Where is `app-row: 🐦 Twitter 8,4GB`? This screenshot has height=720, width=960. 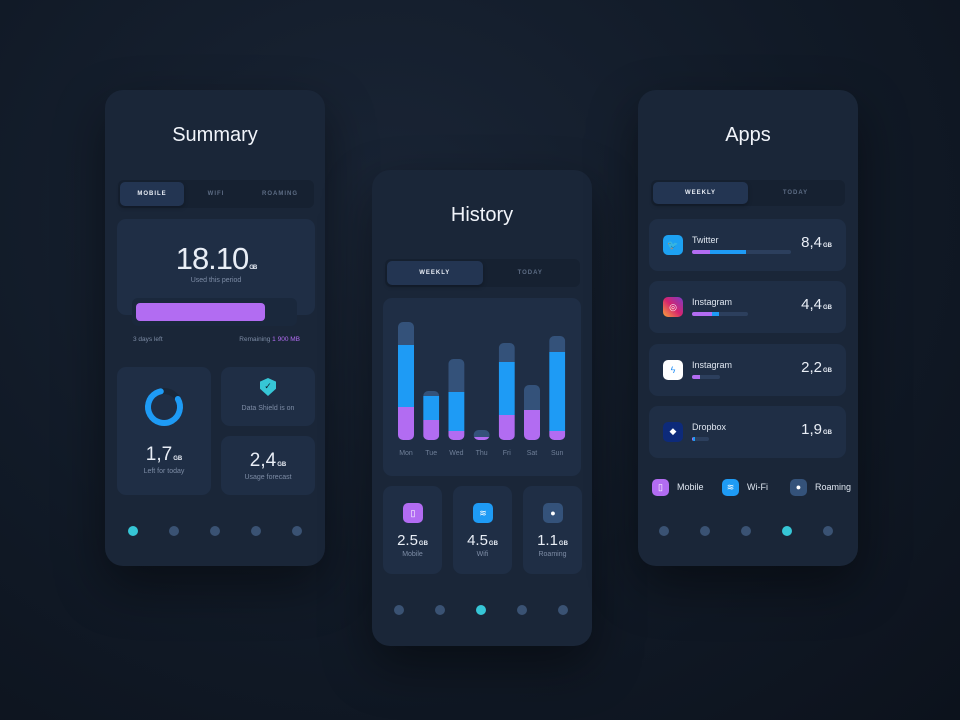
app-row: 🐦 Twitter 8,4GB is located at coordinates (747, 245).